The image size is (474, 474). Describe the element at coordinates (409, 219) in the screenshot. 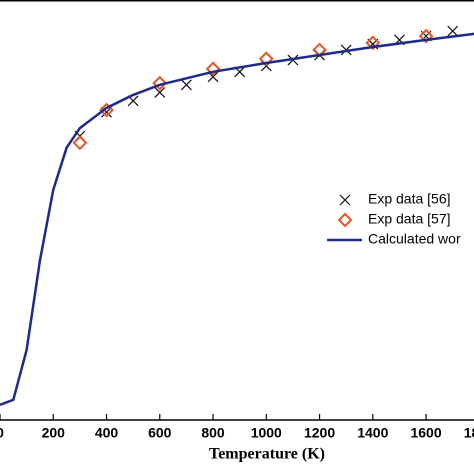

I see `legend-label: Exp data [57]` at that location.